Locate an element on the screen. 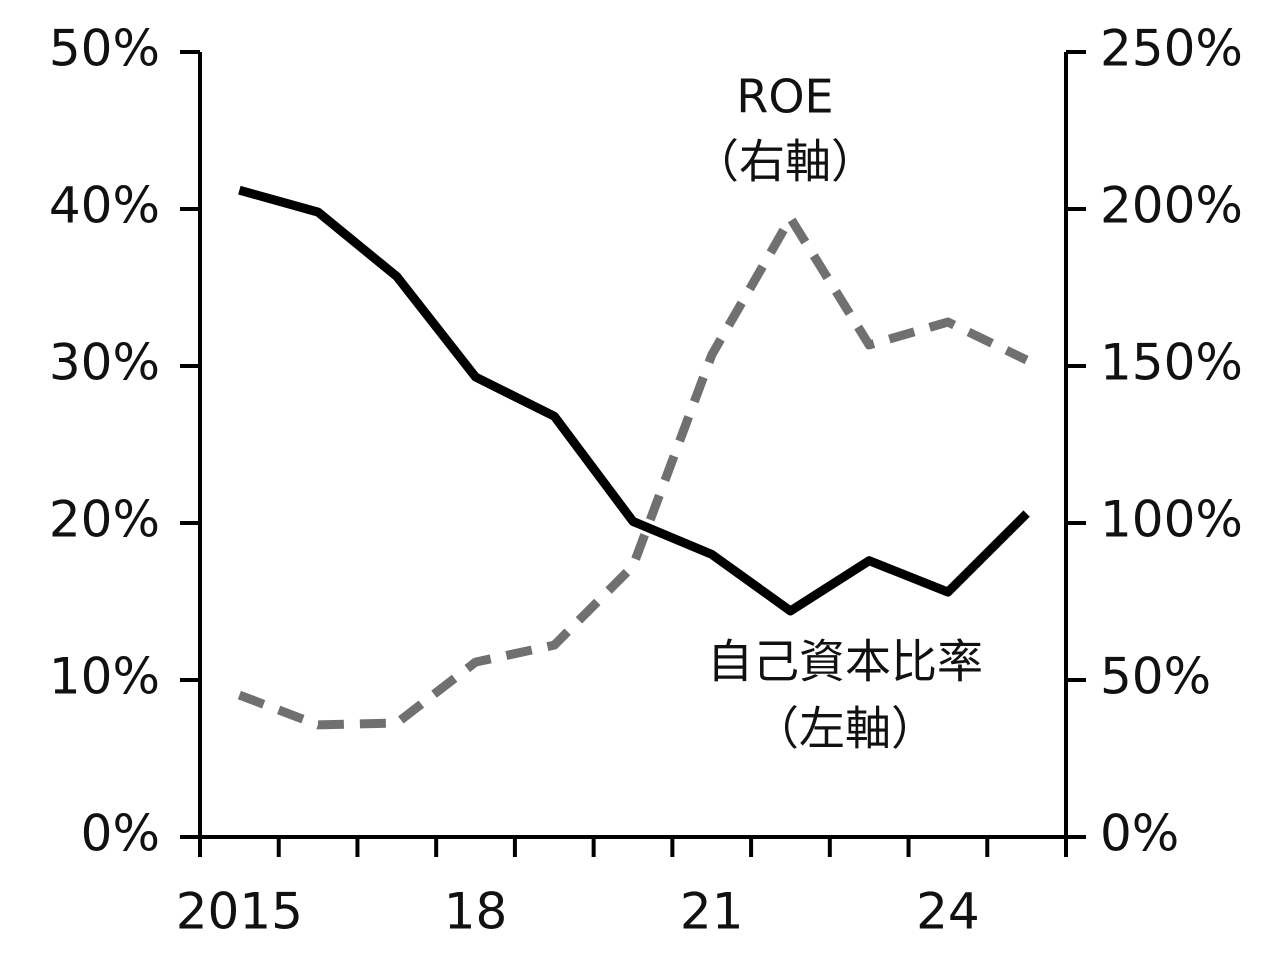 The width and height of the screenshot is (1263, 963). y-tick-label: 50% is located at coordinates (104, 49).